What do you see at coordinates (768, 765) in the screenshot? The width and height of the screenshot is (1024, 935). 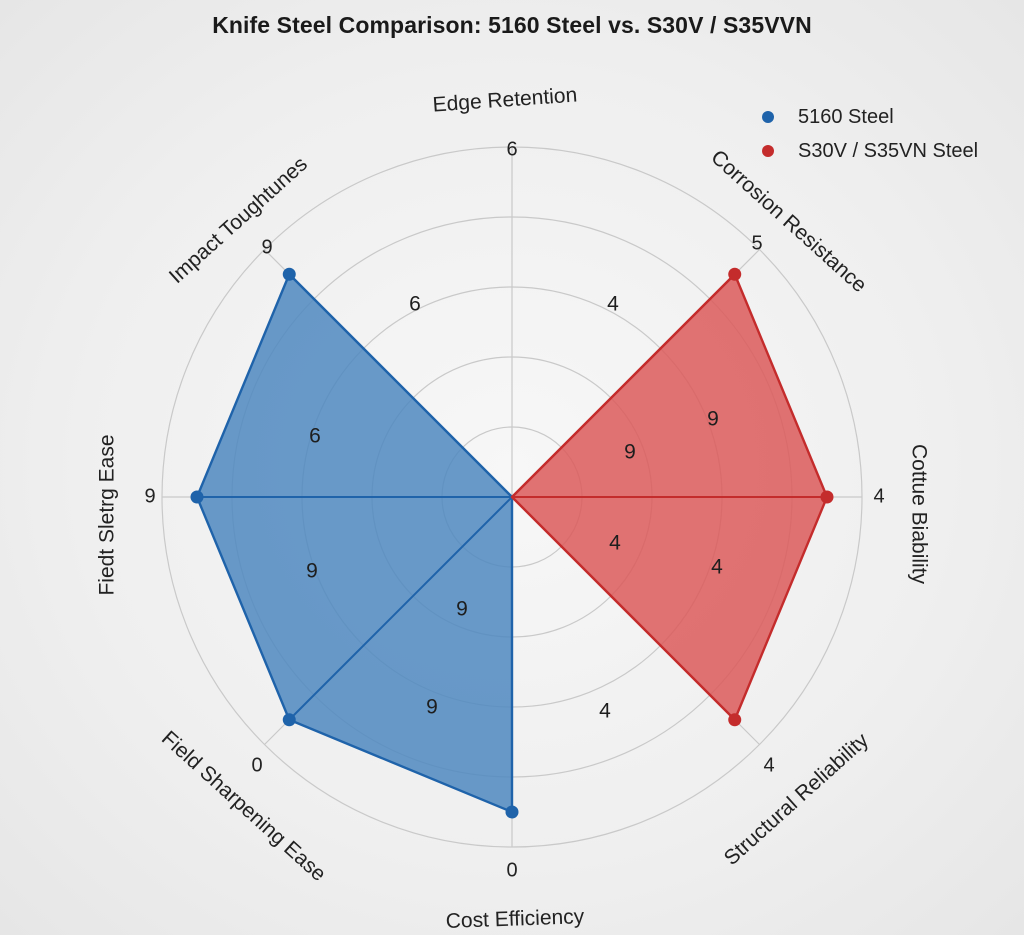 I see `axis-tick-3: 4` at bounding box center [768, 765].